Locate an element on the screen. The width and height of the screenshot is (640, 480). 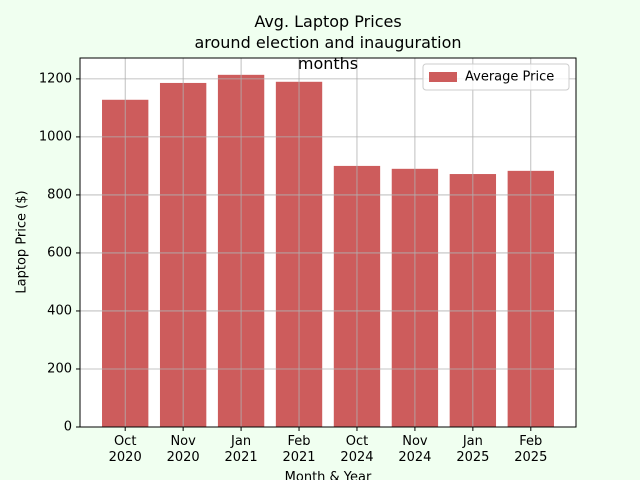
y-tick-label: 800 is located at coordinates (59, 194).